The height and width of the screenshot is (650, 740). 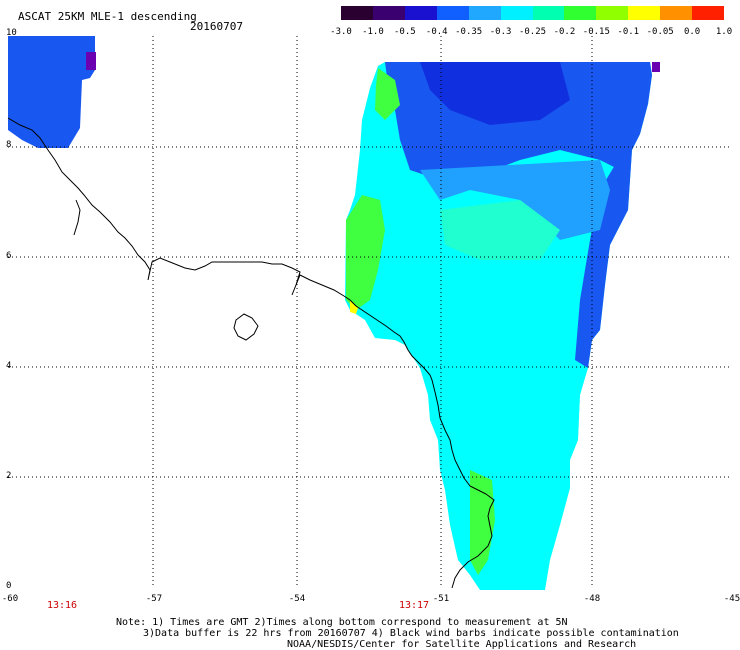 I want to click on colorbar-label: 1.0, so click(x=724, y=32).